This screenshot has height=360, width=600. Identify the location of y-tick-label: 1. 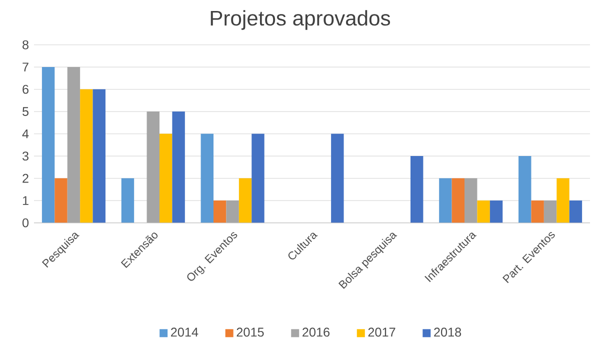
(25, 200).